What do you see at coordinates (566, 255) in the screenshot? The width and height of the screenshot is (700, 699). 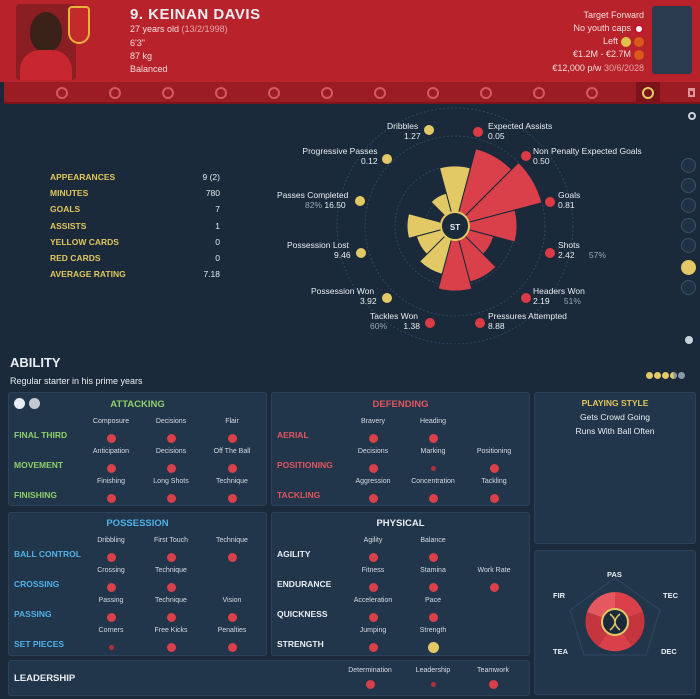 I see `radar-metric-value: 2.42` at bounding box center [566, 255].